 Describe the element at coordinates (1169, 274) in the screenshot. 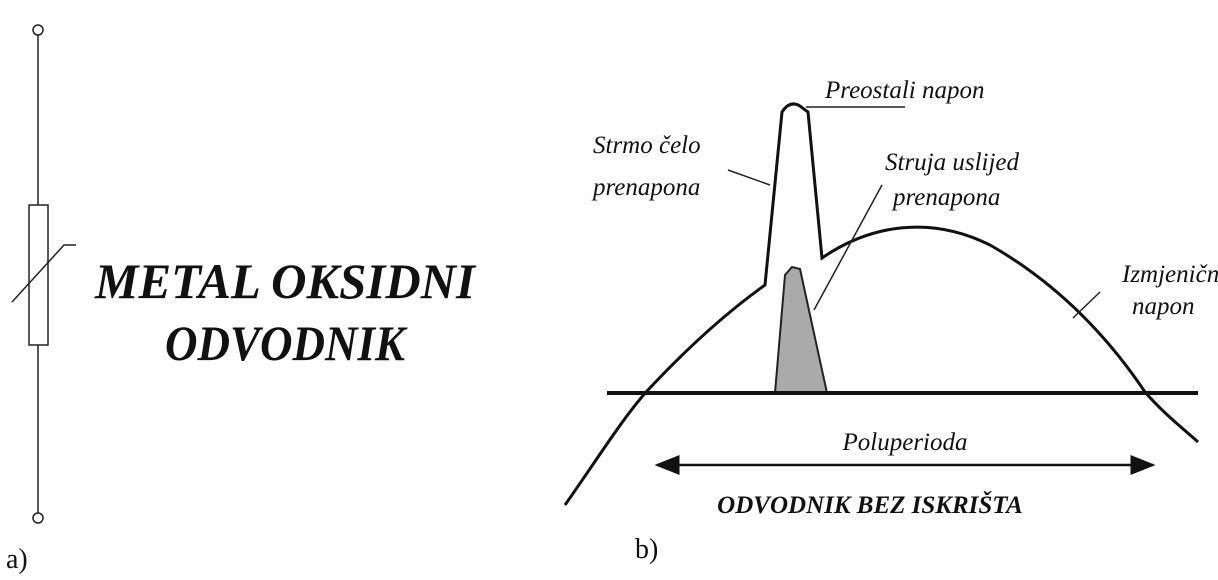

I see `annotation: Izmjenični` at that location.